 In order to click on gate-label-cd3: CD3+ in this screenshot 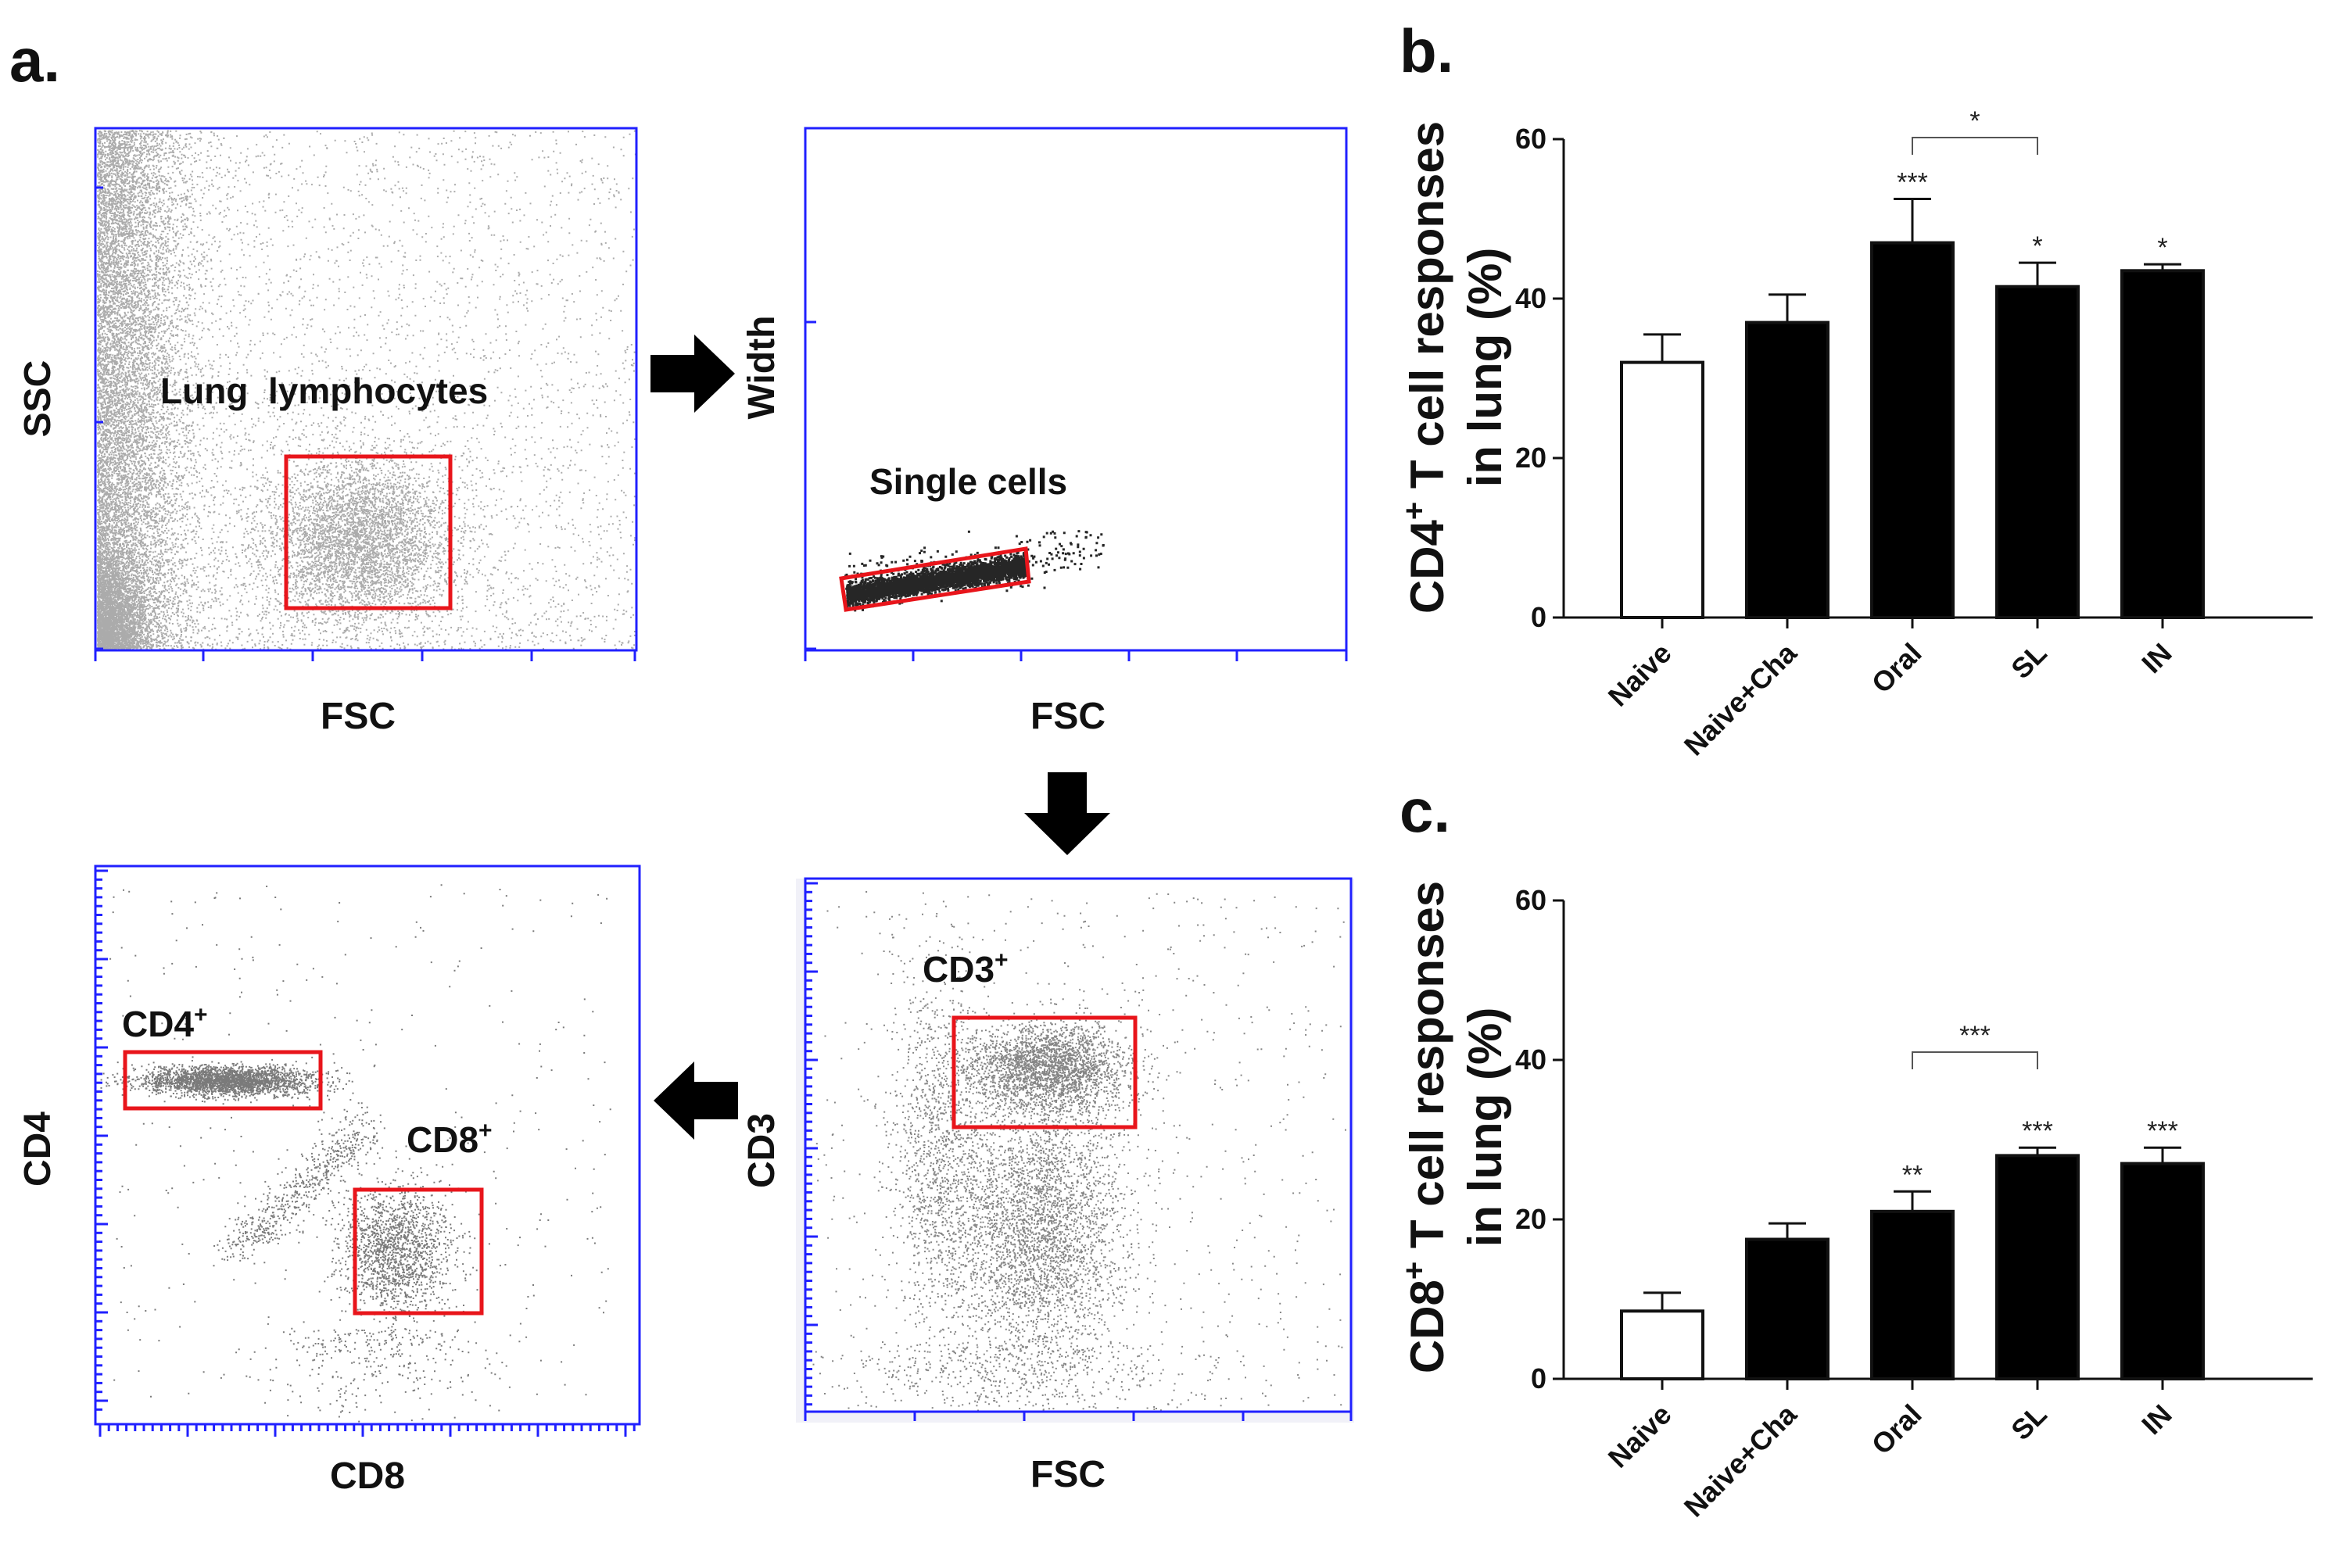, I will do `click(966, 969)`.